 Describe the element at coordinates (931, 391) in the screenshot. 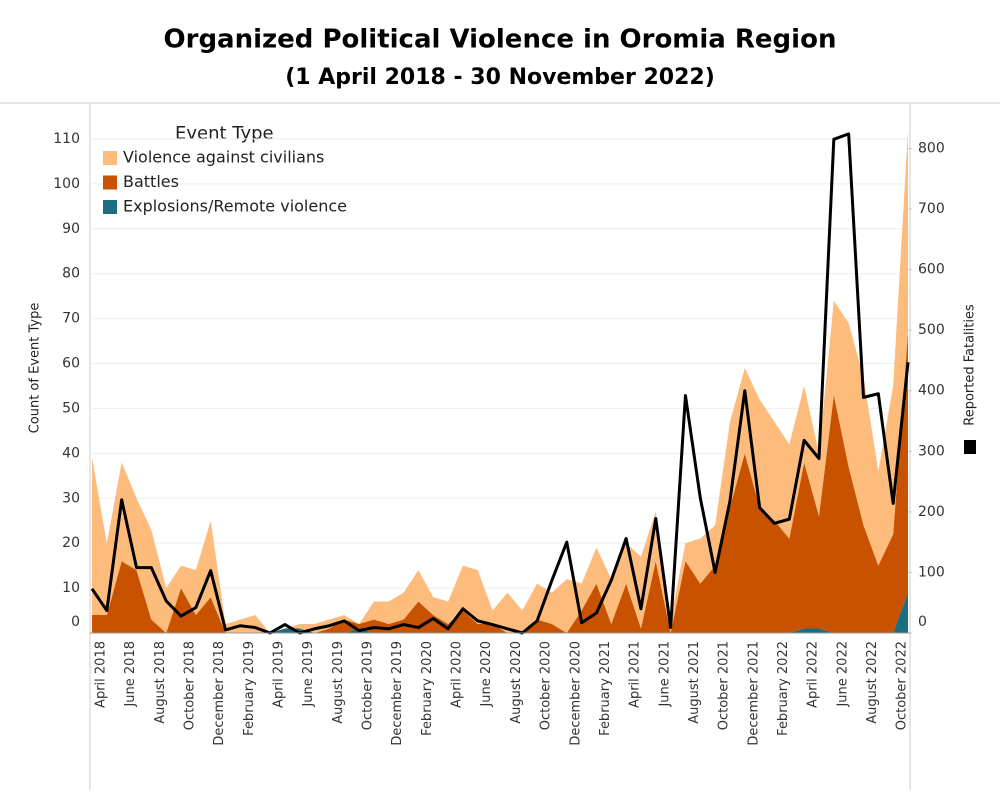

I see `y2-tick-label: 400` at that location.